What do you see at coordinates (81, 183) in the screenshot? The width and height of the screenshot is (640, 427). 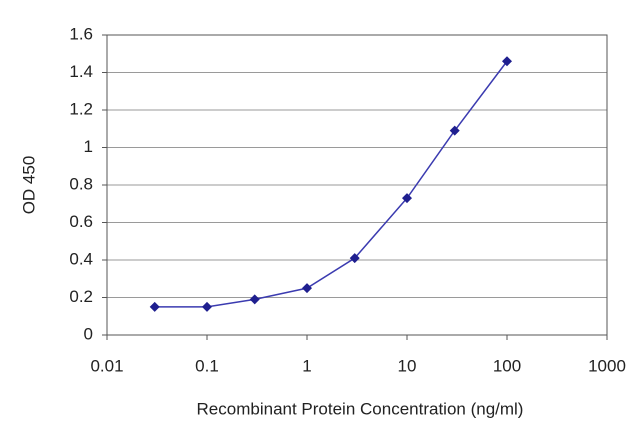 I see `y-tick-label: 0.8` at bounding box center [81, 183].